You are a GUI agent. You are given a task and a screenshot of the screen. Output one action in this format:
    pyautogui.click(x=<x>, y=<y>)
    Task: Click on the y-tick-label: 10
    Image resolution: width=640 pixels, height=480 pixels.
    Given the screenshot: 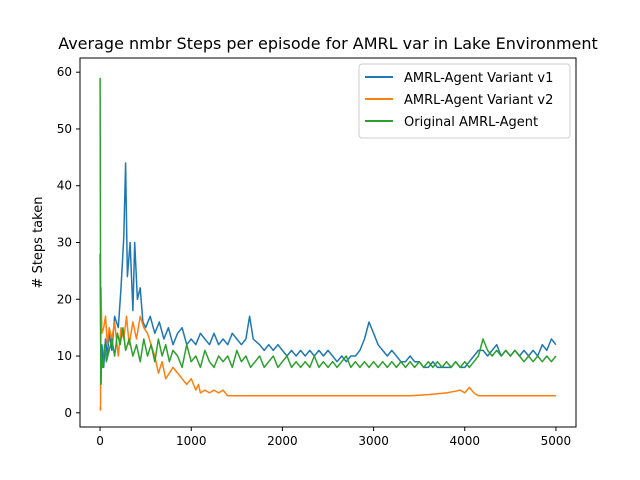 What is the action you would take?
    pyautogui.click(x=64, y=356)
    